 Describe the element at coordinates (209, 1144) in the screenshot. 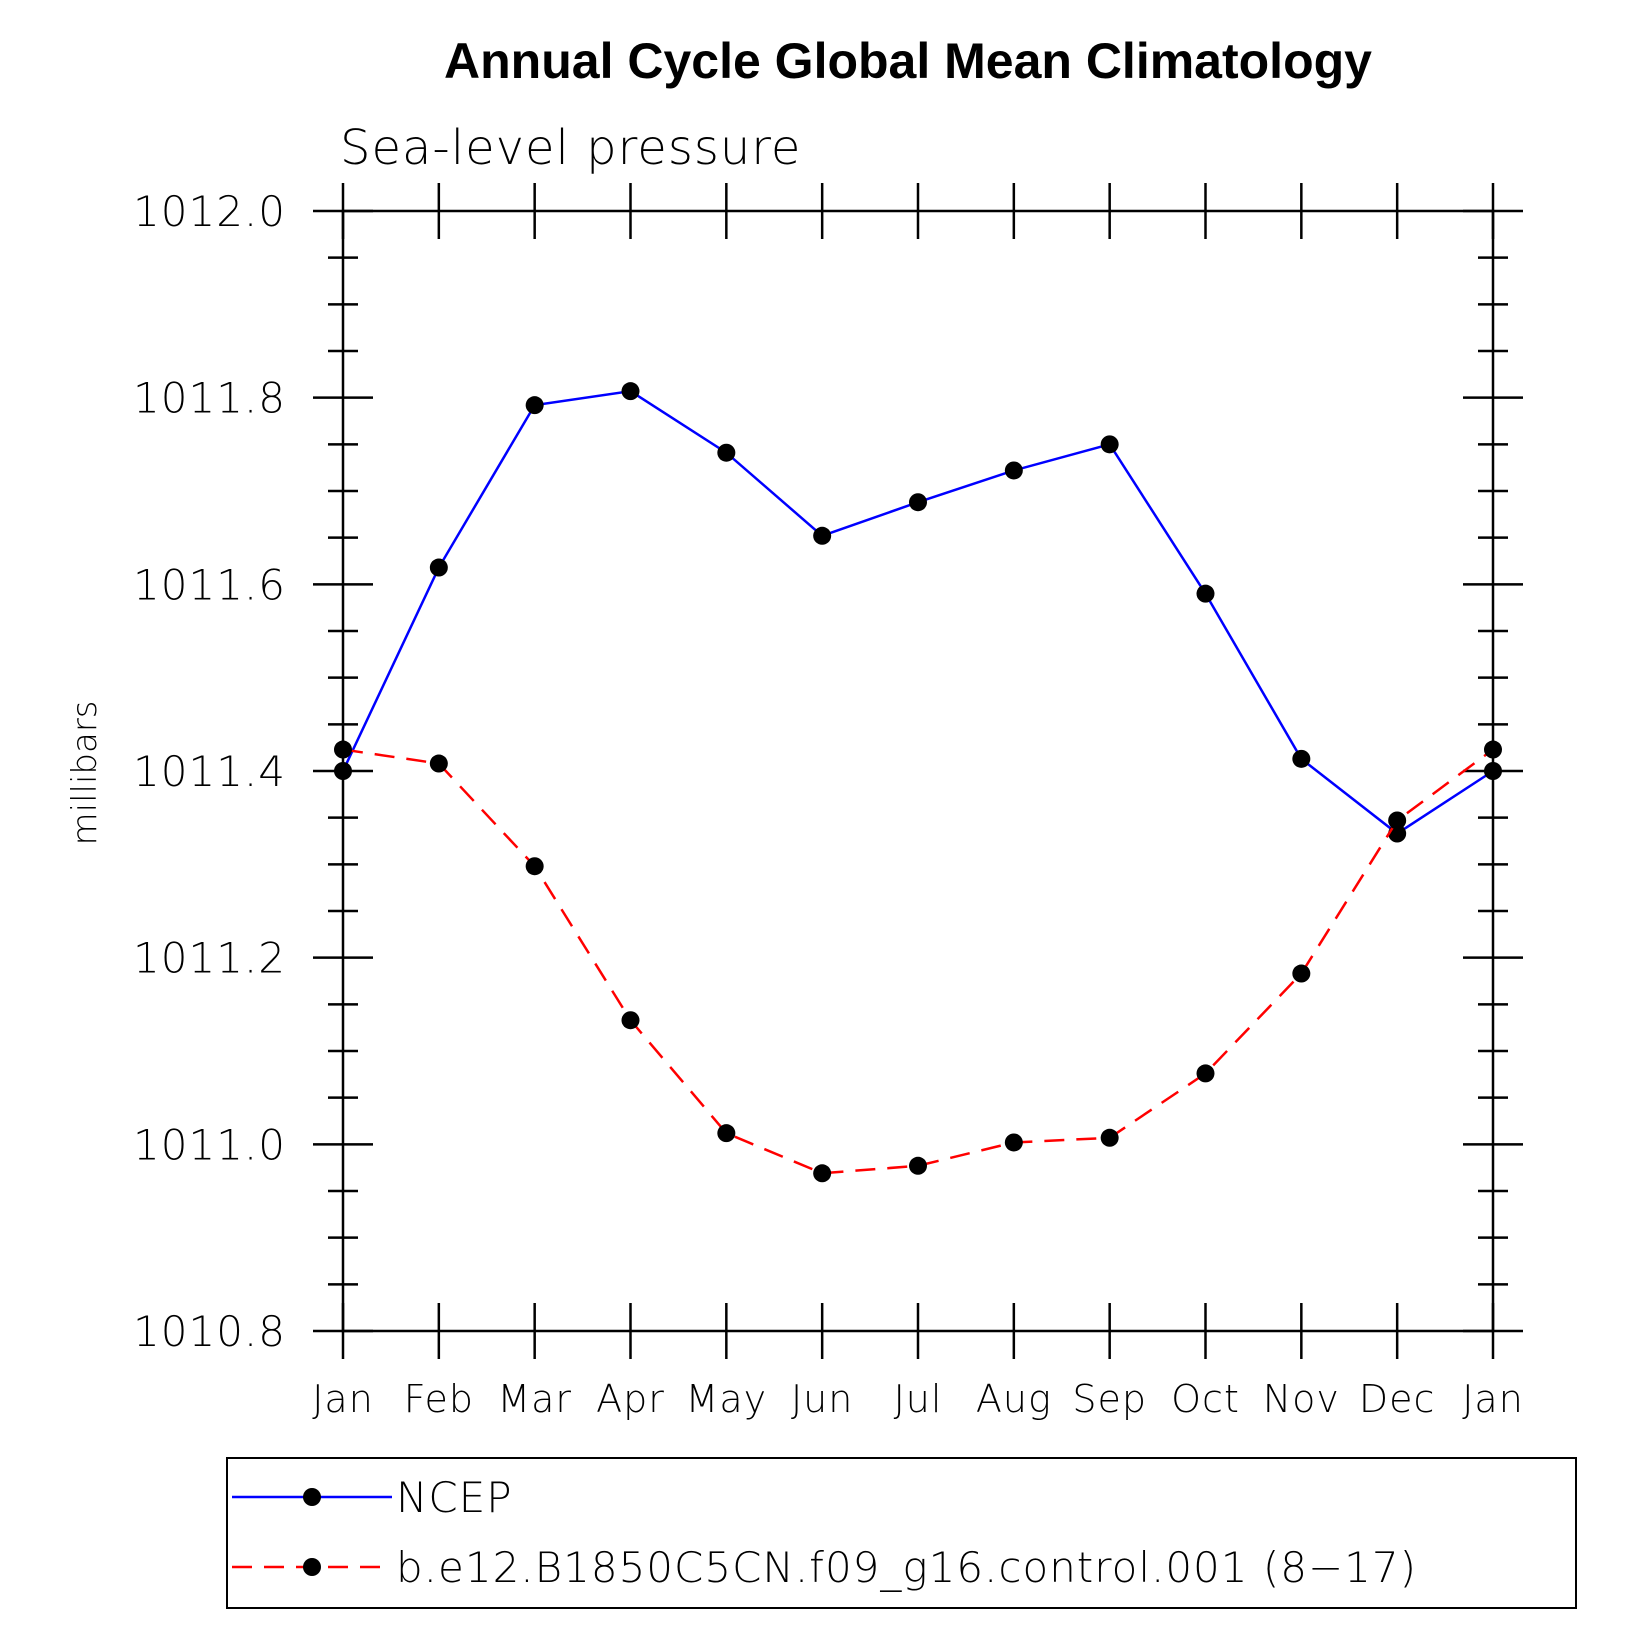

I see `y-tick-label: 1011.0` at that location.